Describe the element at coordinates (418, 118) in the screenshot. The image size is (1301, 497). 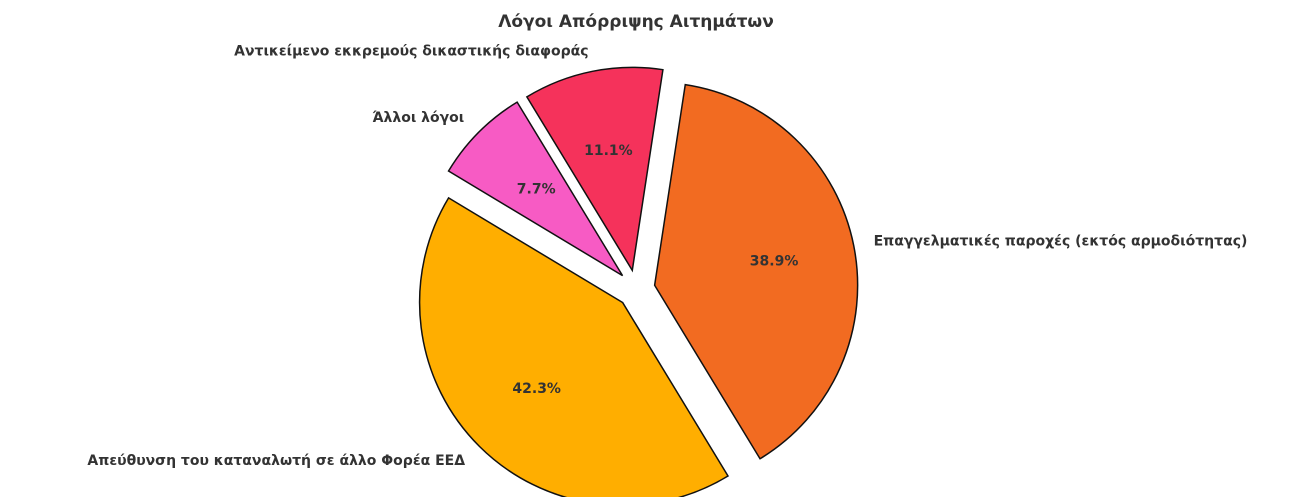
I see `category-label: Άλλοι λόγοι` at that location.